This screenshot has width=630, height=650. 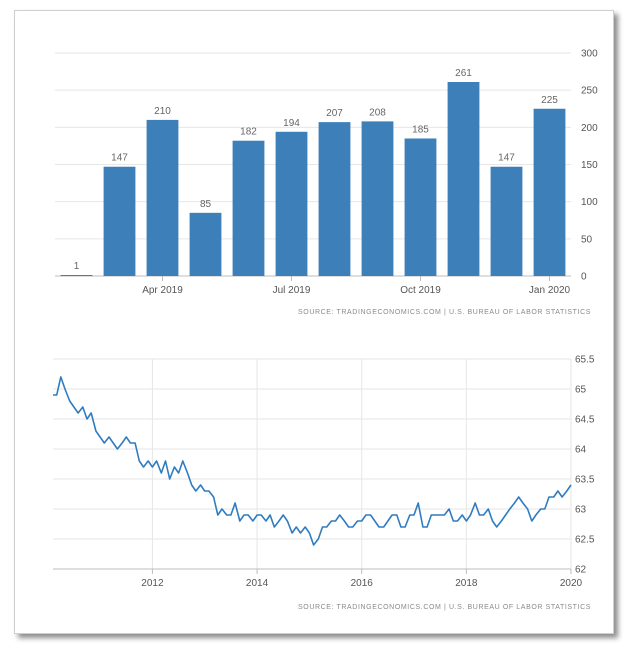 What do you see at coordinates (581, 390) in the screenshot?
I see `line-ytick-label: 65` at bounding box center [581, 390].